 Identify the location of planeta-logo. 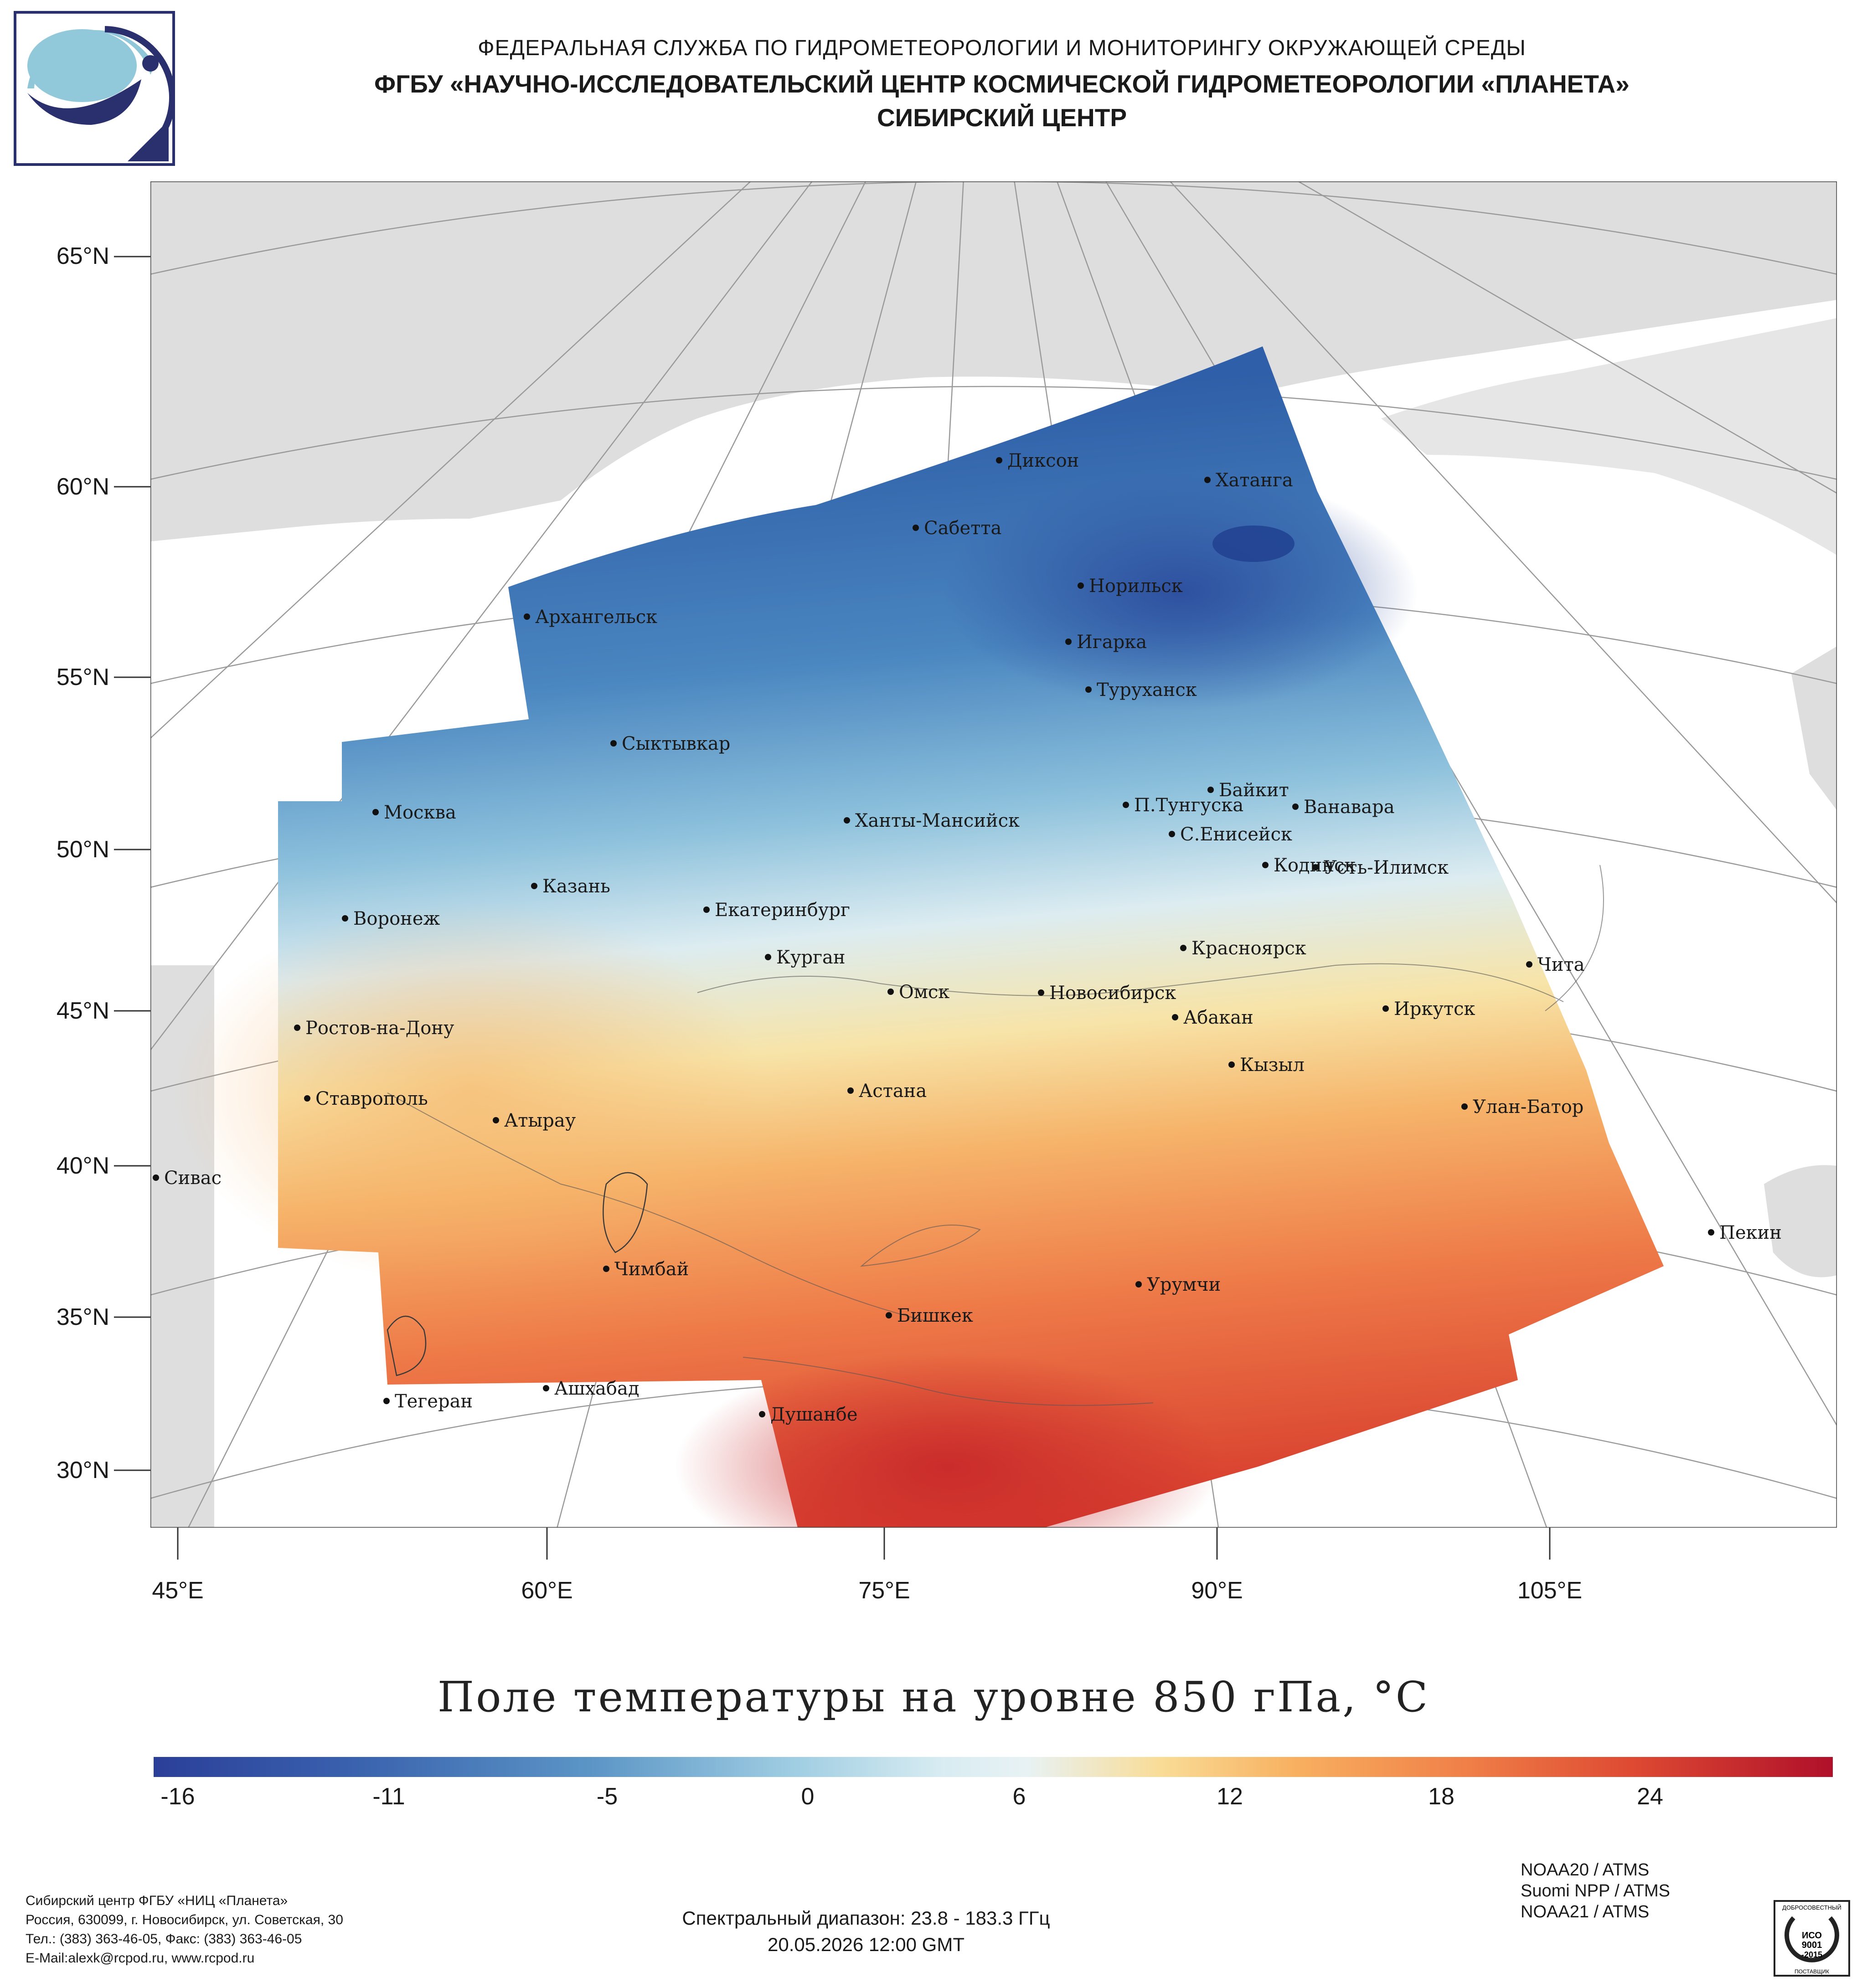
(94, 88).